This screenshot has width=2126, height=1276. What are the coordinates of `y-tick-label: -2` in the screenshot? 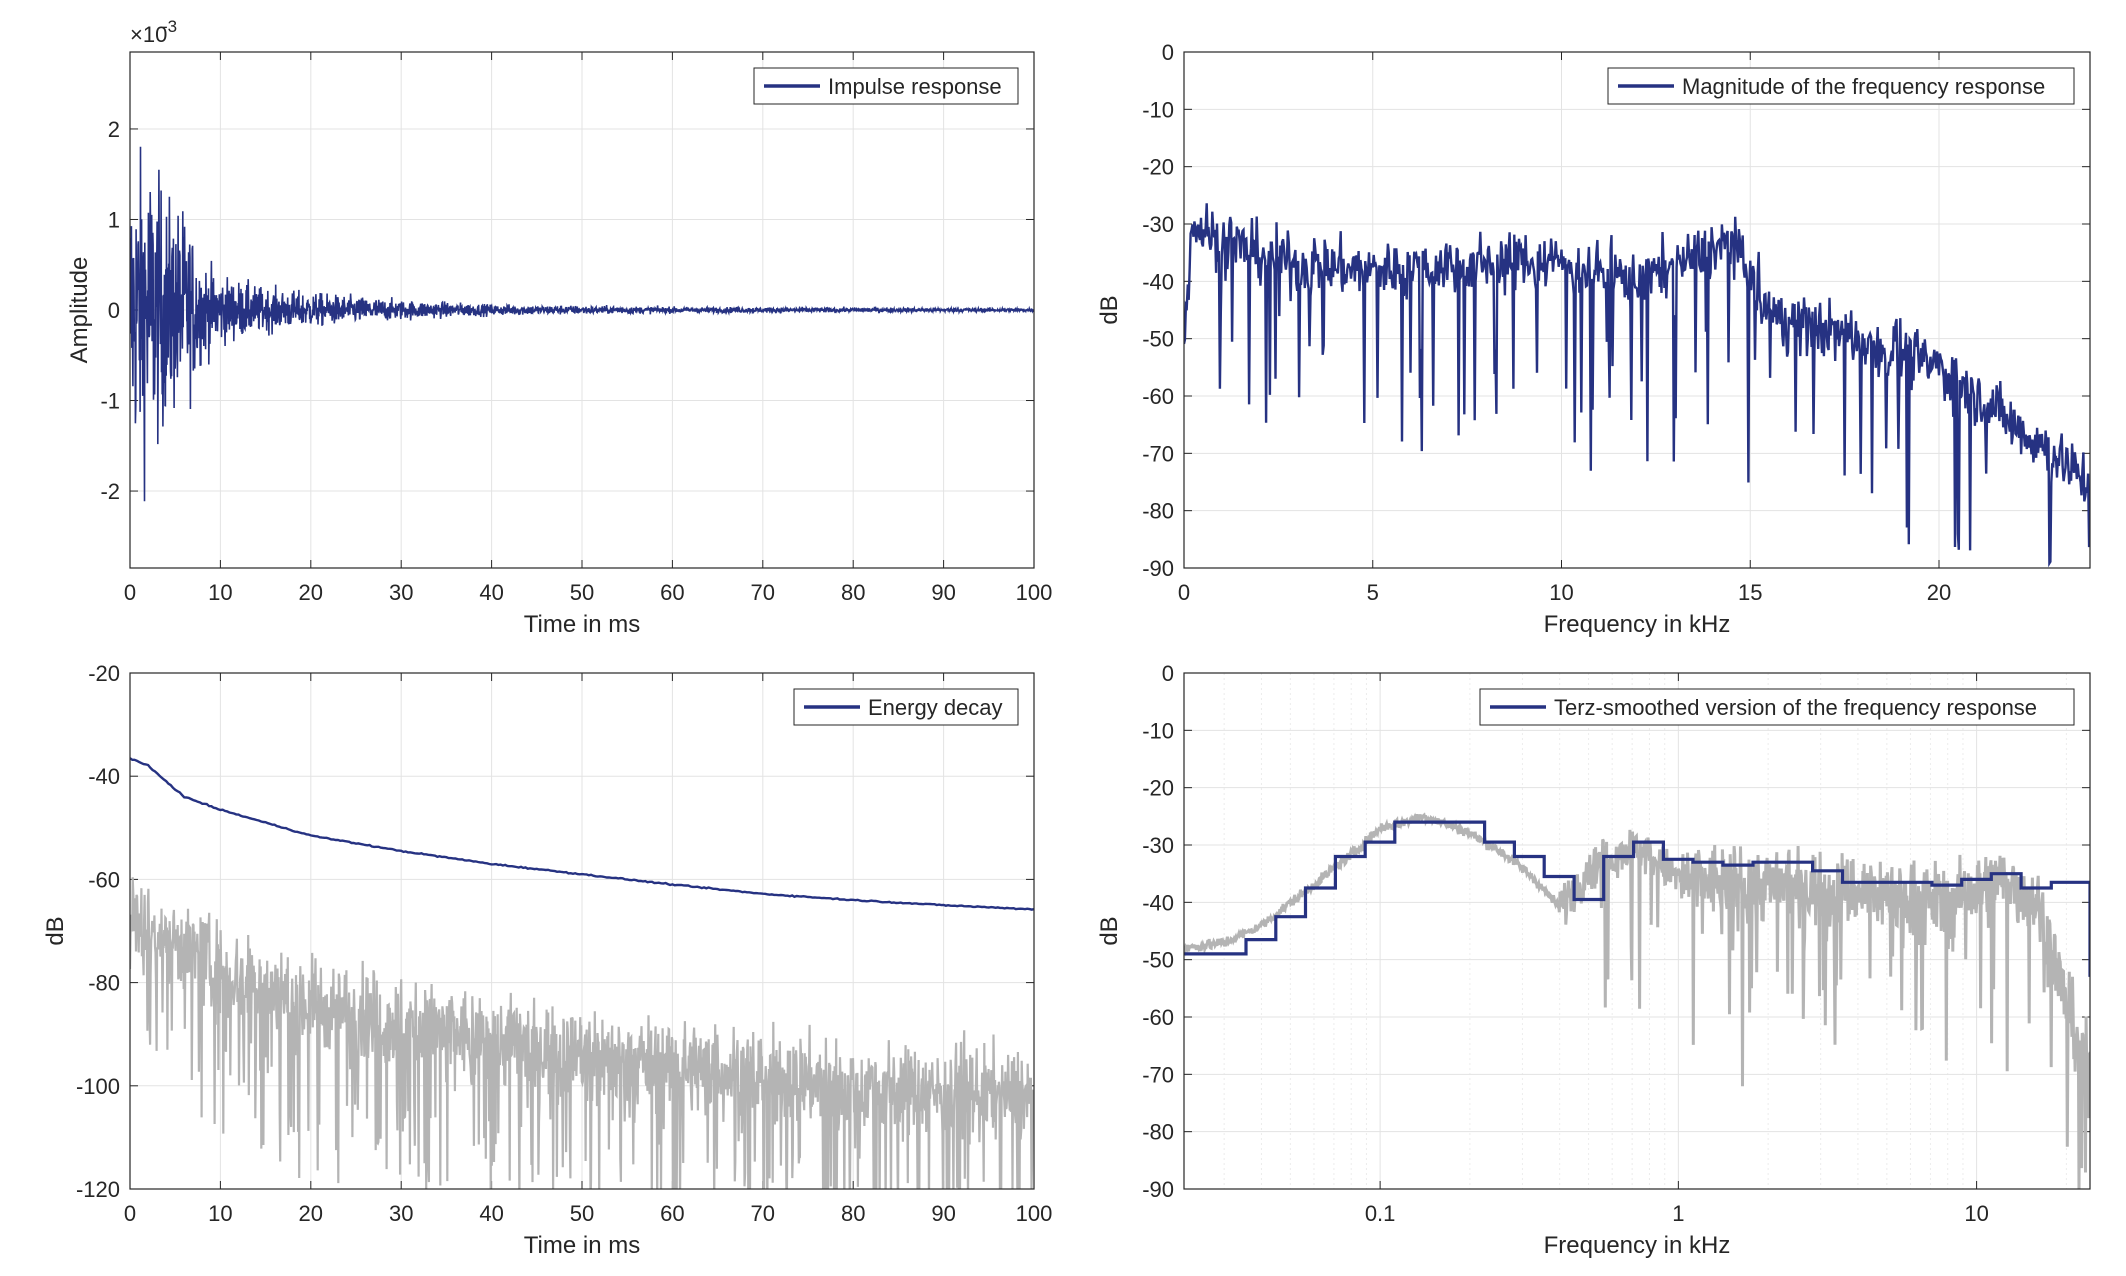 It's located at (110, 491).